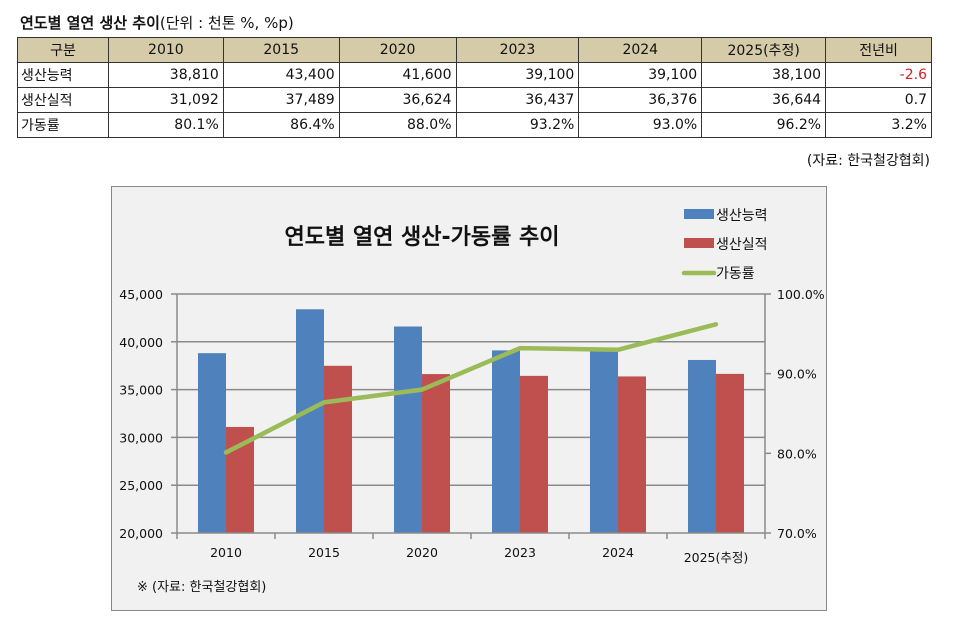 The width and height of the screenshot is (960, 638). Describe the element at coordinates (797, 453) in the screenshot. I see `y2-tick-label: 80.0%` at that location.